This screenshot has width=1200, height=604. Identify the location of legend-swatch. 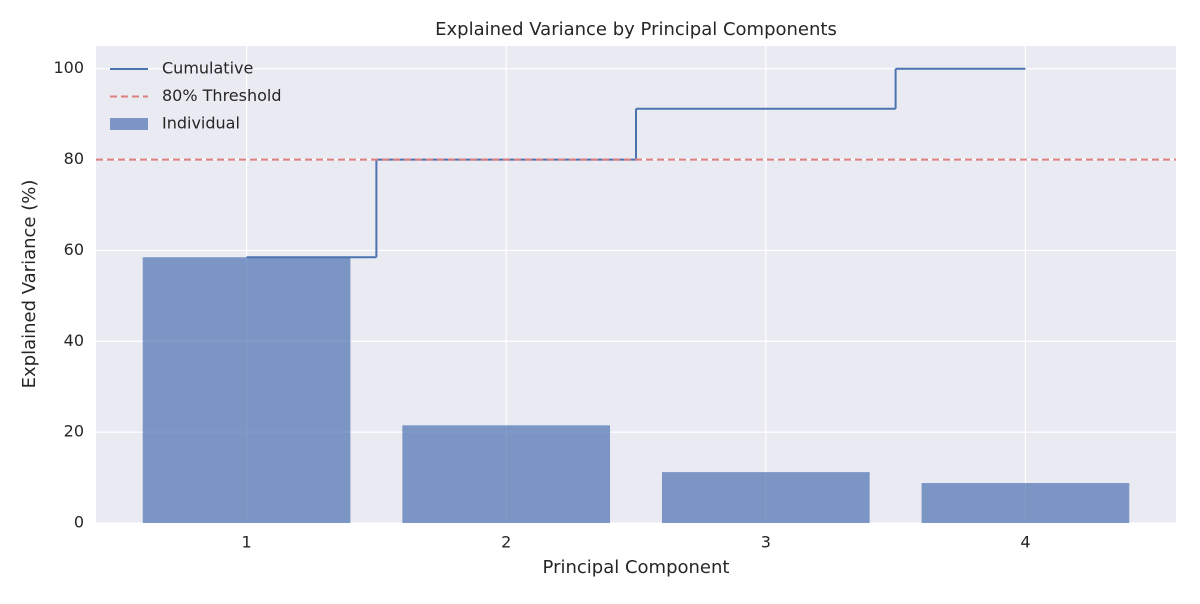
(129, 124).